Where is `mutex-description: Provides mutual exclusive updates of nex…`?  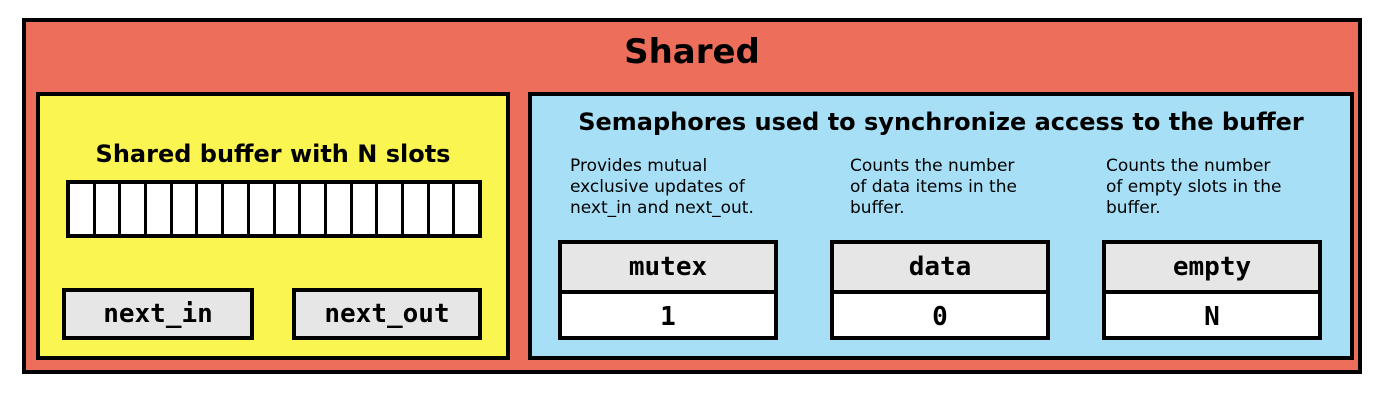
mutex-description: Provides mutual exclusive updates of nex… is located at coordinates (662, 187).